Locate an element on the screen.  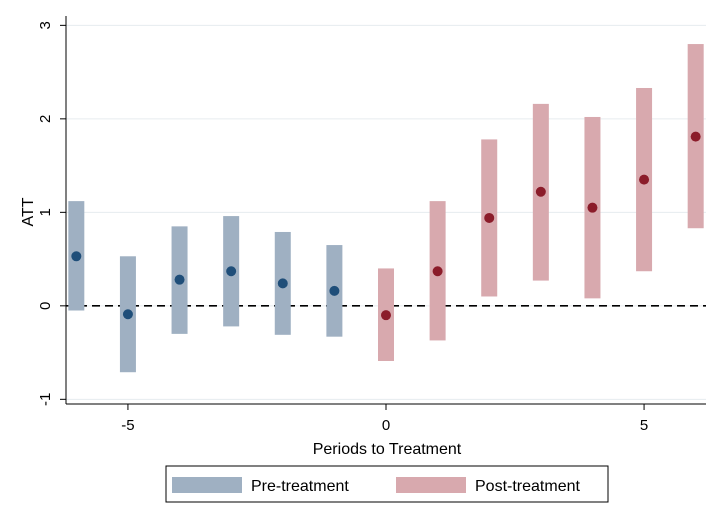
x-tick-label: 5 is located at coordinates (644, 425).